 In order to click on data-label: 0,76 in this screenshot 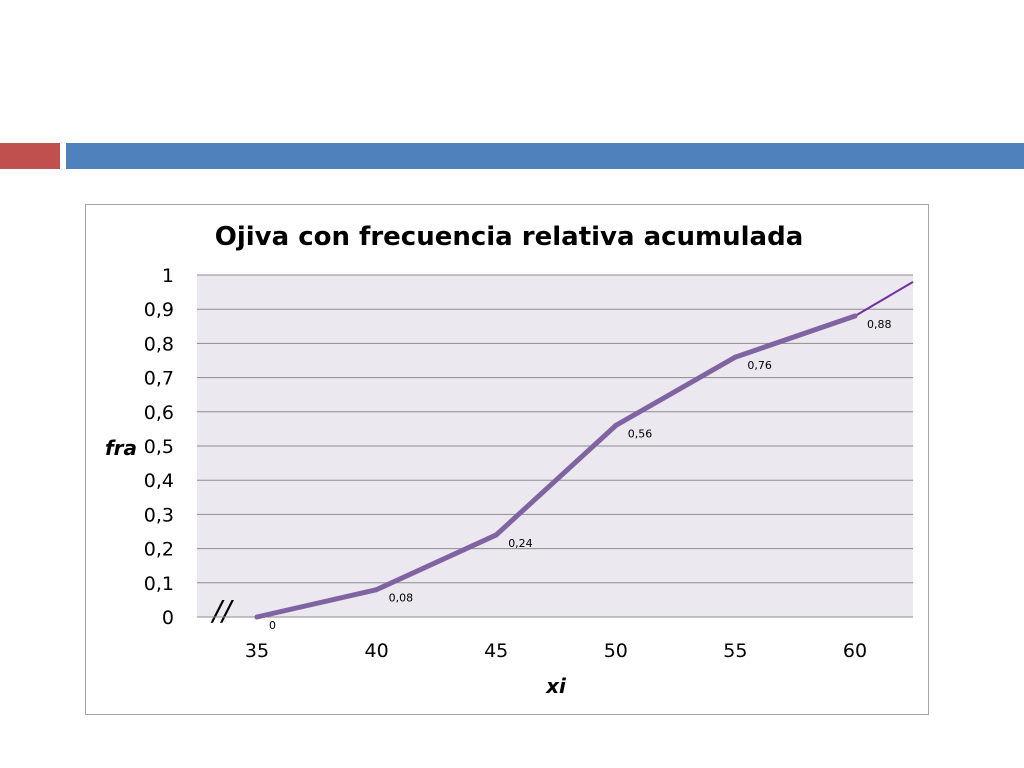, I will do `click(759, 365)`.